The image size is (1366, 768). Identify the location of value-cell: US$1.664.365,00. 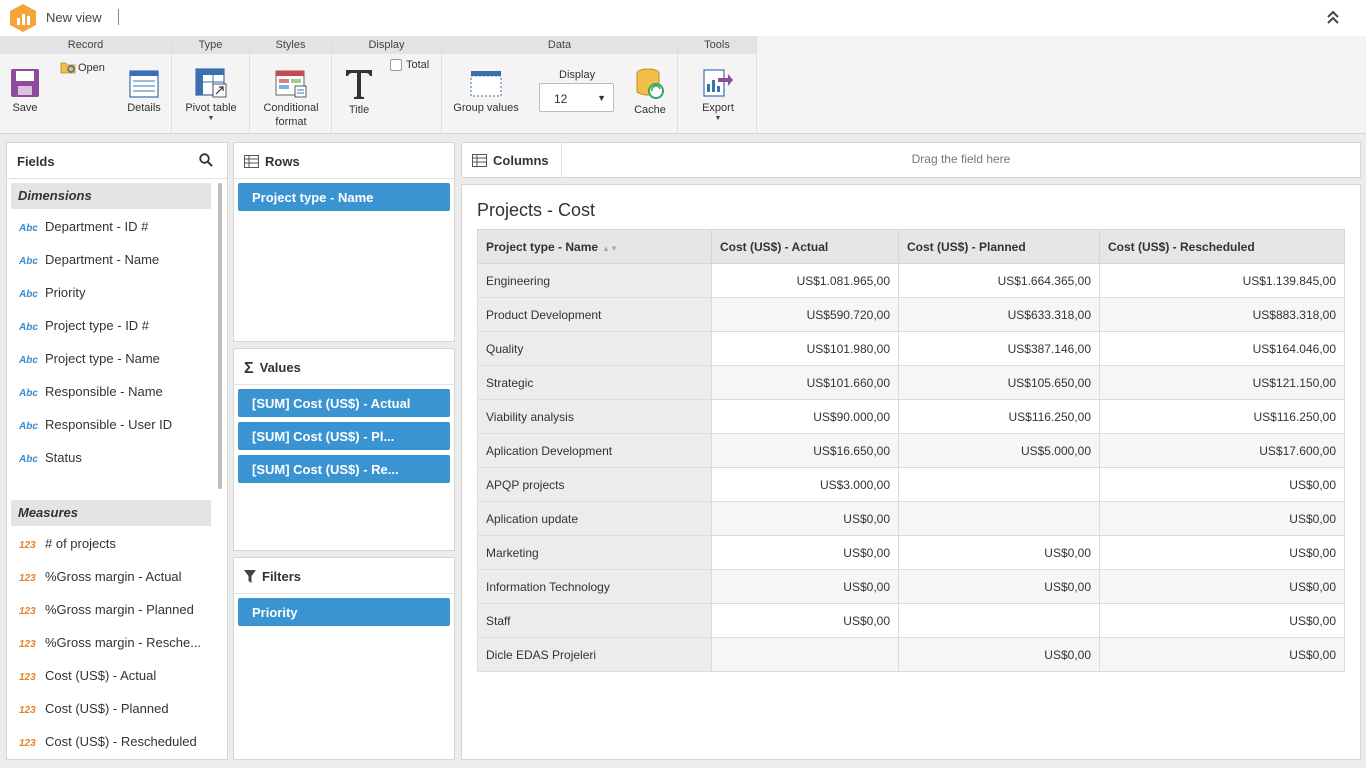
(999, 280).